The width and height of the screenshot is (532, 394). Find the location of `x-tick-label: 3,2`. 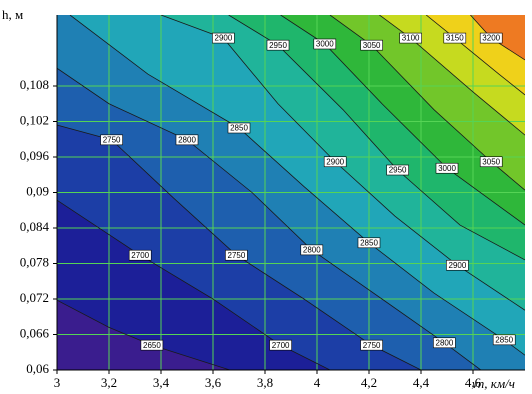

x-tick-label: 3,2 is located at coordinates (109, 382).